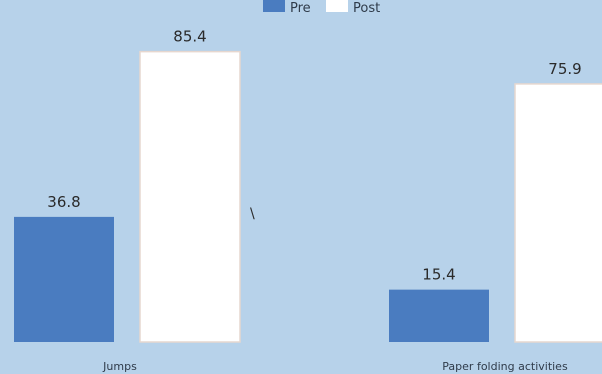  What do you see at coordinates (63, 202) in the screenshot?
I see `value-label-pre-0: 36.8` at bounding box center [63, 202].